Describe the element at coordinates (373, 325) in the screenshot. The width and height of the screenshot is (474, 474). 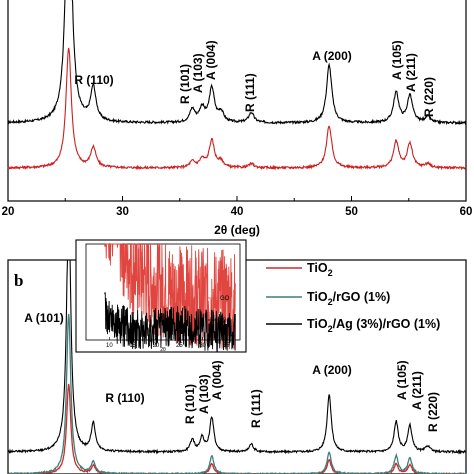
I see `legend-entry-3: TiO2/Ag (3%)/rGO (1%)` at that location.